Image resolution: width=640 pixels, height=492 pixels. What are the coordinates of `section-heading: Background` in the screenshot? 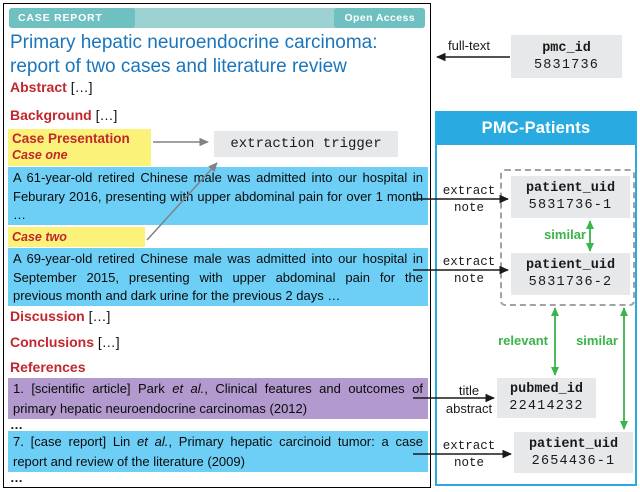 It's located at (51, 115).